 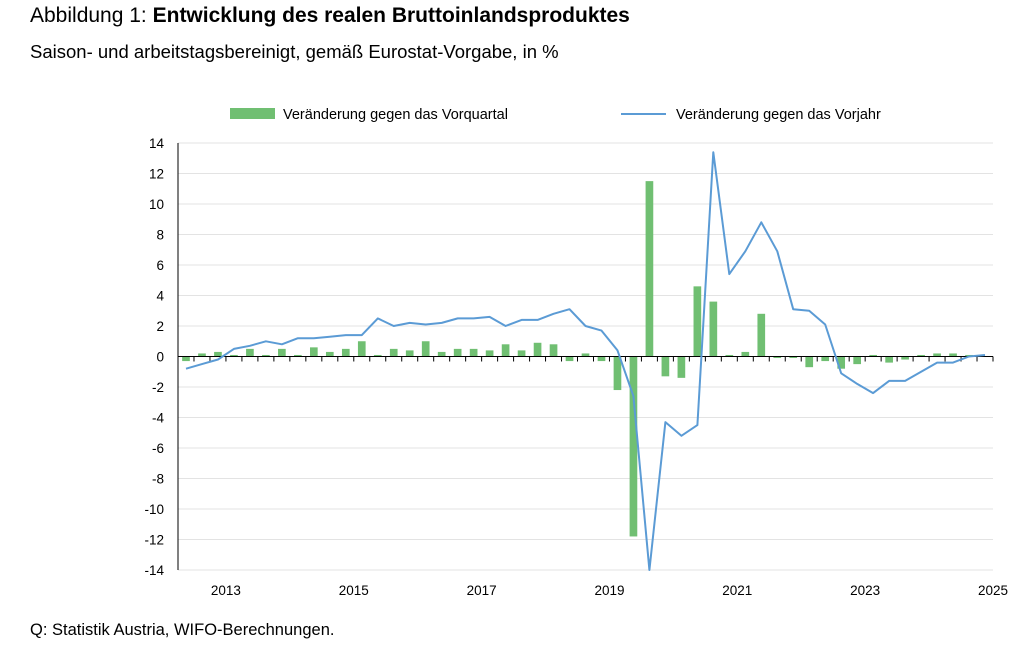 What do you see at coordinates (202, 355) in the screenshot?
I see `bar-2013Q1` at bounding box center [202, 355].